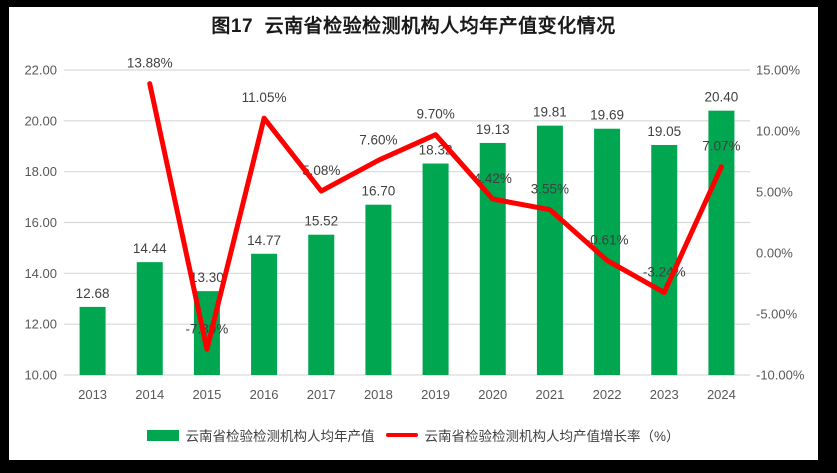 The width and height of the screenshot is (837, 473). Describe the element at coordinates (493, 178) in the screenshot. I see `line-value-label: 4.42%` at that location.